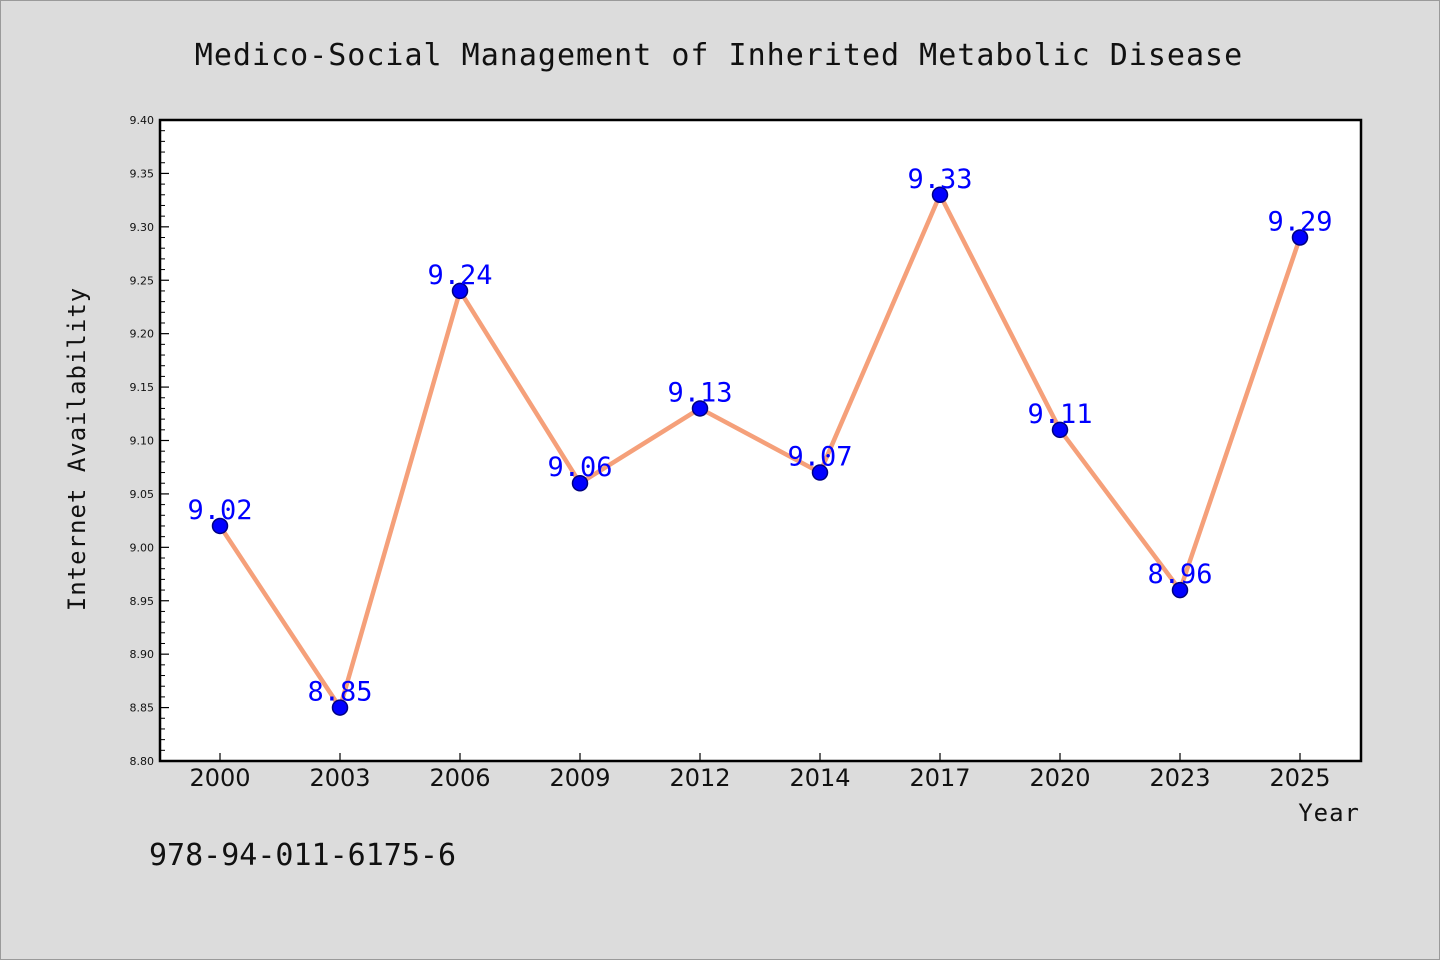  I want to click on y-tick-label: 8.95, so click(142, 601).